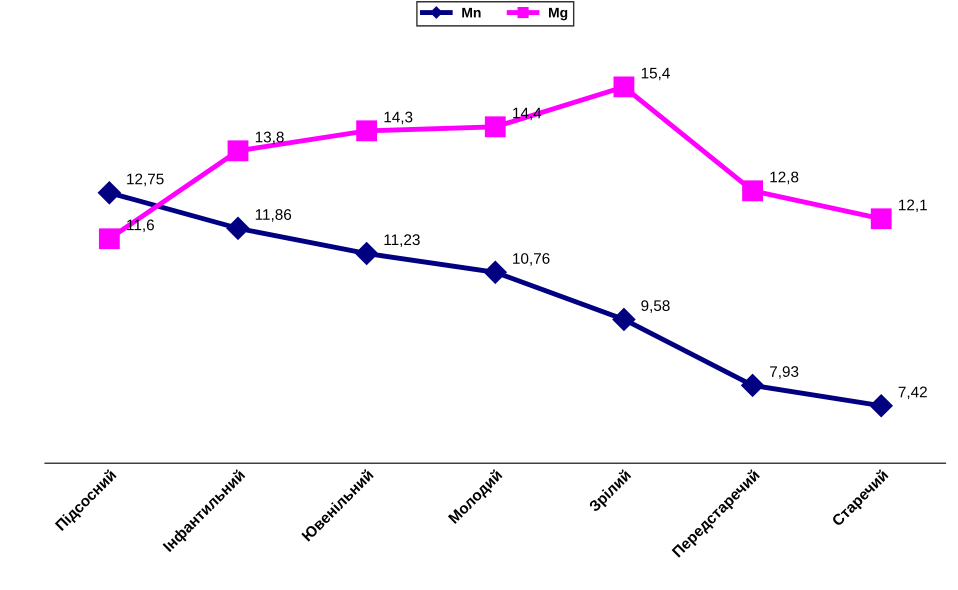 The height and width of the screenshot is (590, 958). What do you see at coordinates (402, 240) in the screenshot?
I see `data-label: 11,23` at bounding box center [402, 240].